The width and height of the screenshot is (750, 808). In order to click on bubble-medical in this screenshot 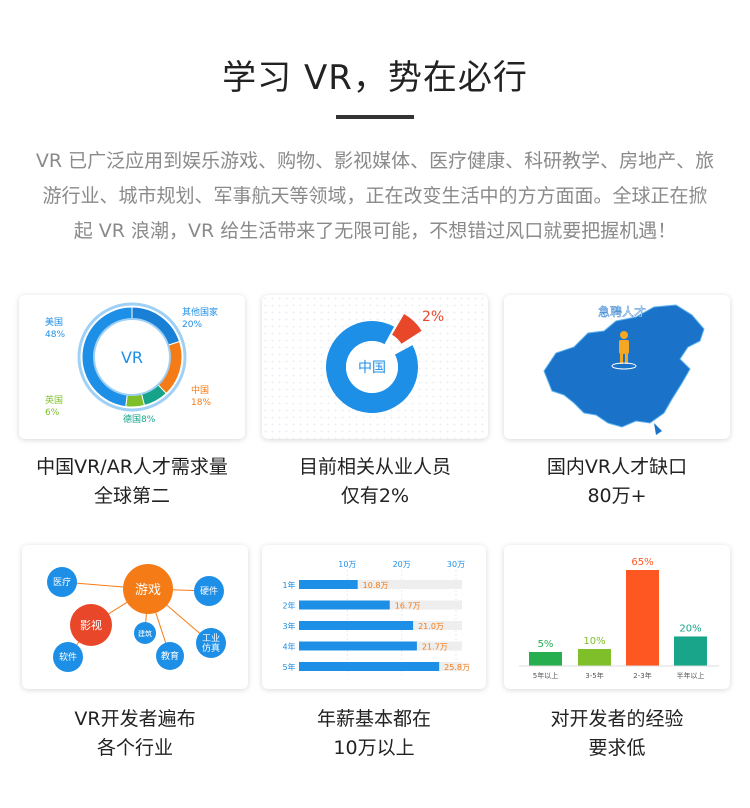, I will do `click(62, 582)`.